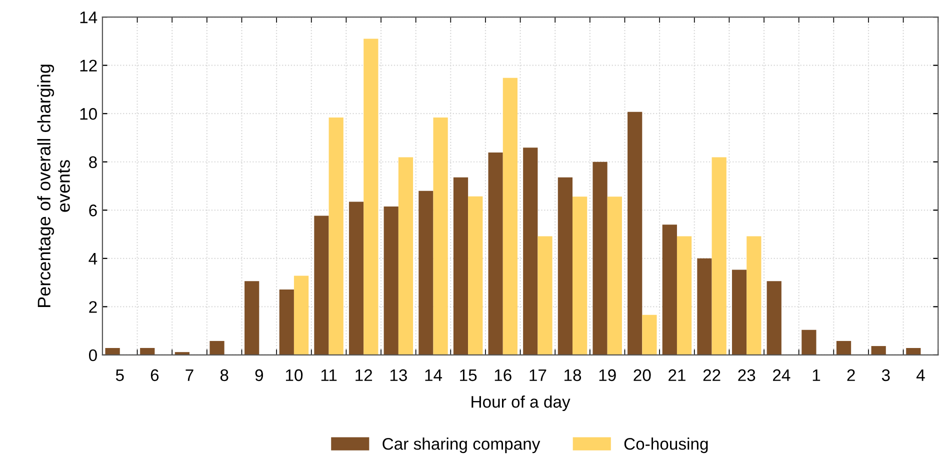 This screenshot has width=940, height=461. I want to click on x-tick-label: 7, so click(190, 375).